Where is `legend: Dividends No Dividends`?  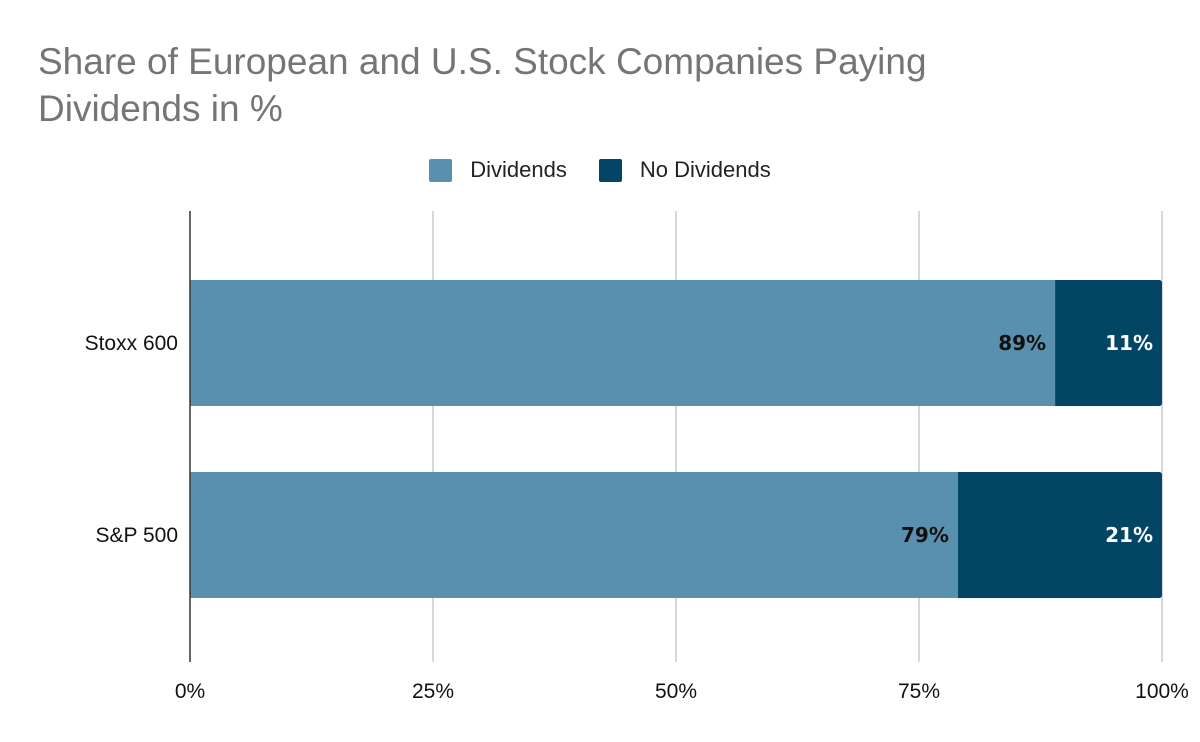 legend: Dividends No Dividends is located at coordinates (600, 170).